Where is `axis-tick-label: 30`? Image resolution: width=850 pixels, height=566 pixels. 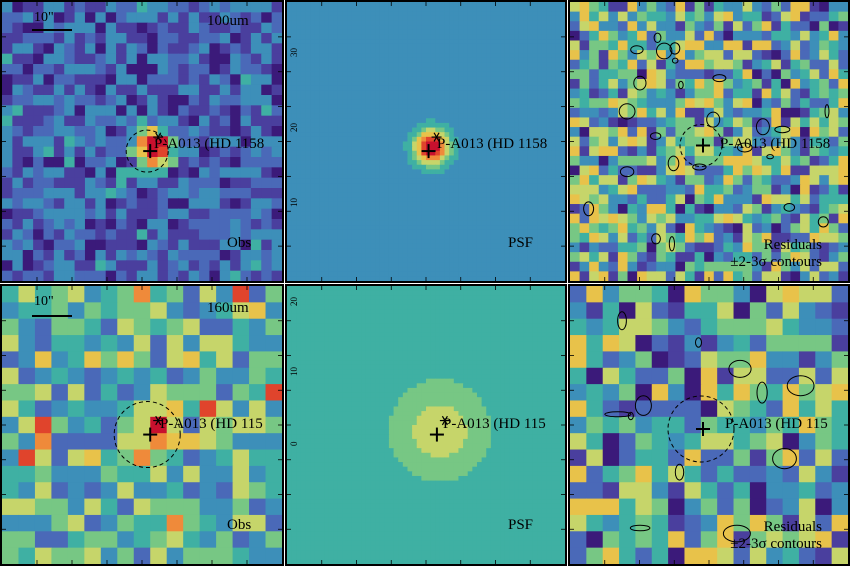 axis-tick-label: 30 is located at coordinates (294, 53).